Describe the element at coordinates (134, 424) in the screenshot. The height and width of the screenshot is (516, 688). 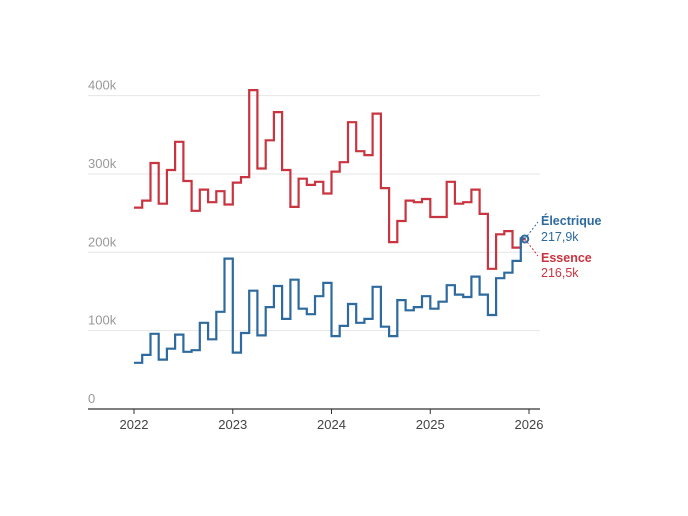
I see `x-tick-label: 2022` at that location.